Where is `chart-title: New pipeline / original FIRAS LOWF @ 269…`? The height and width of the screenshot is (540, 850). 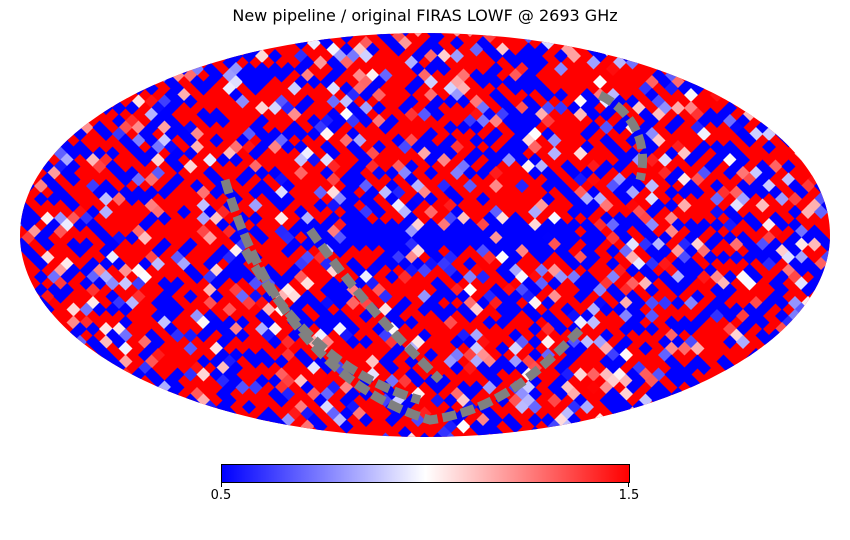
chart-title: New pipeline / original FIRAS LOWF @ 269… is located at coordinates (425, 15).